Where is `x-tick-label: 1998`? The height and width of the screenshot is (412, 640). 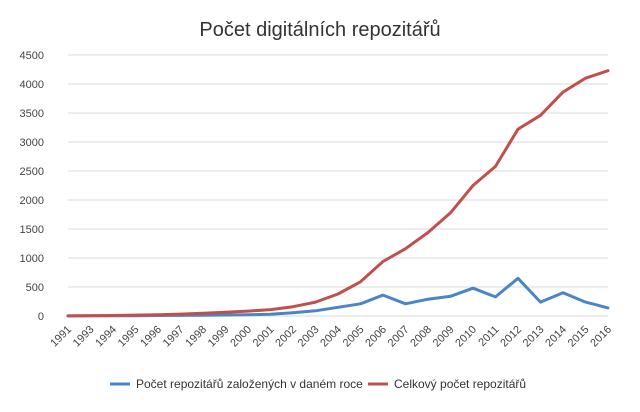
x-tick-label: 1998 is located at coordinates (196, 337).